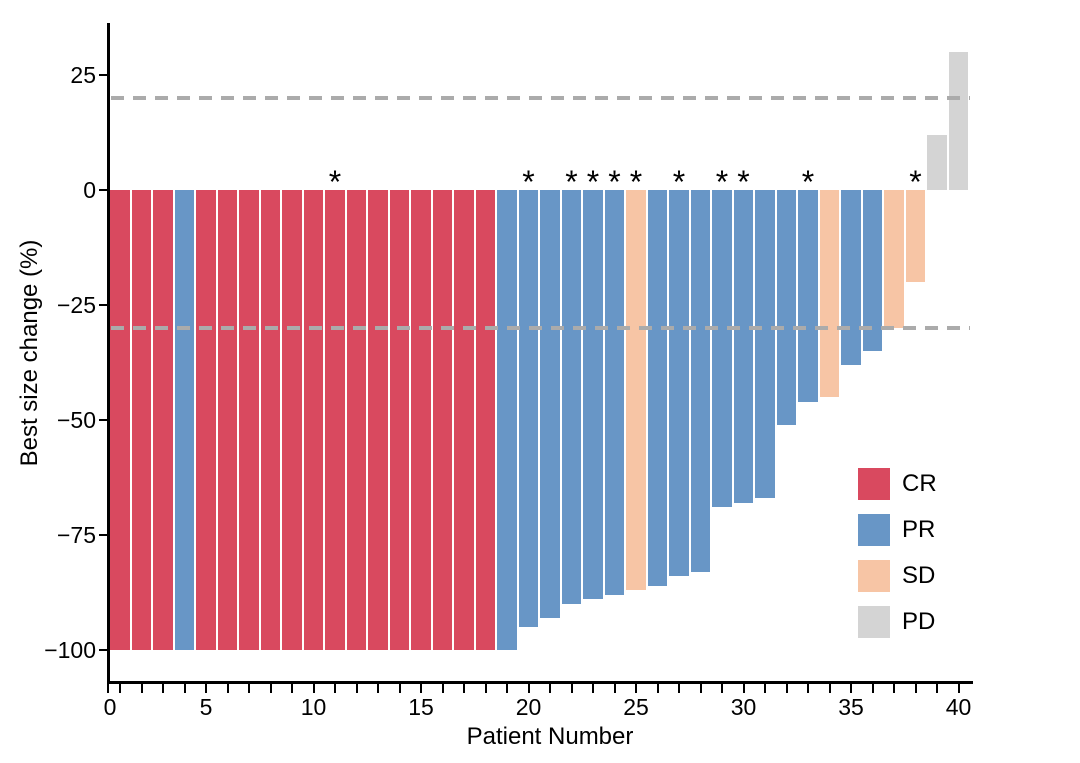 Image resolution: width=1080 pixels, height=763 pixels. I want to click on star-marker-patient-38: *, so click(915, 182).